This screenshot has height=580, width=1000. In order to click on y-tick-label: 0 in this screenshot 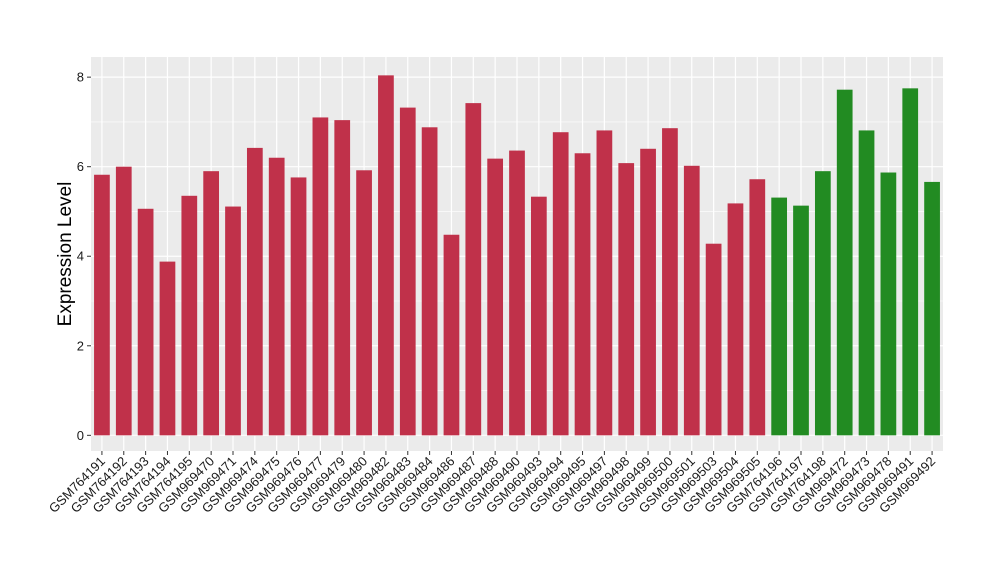, I will do `click(80, 435)`.